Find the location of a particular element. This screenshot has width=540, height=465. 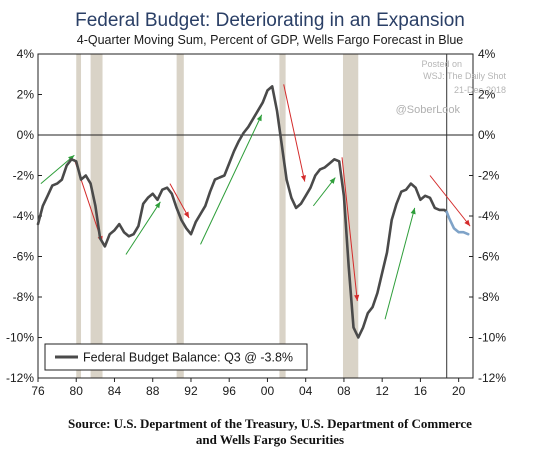

y-tick-label-left-8: -12% is located at coordinates (20, 378).